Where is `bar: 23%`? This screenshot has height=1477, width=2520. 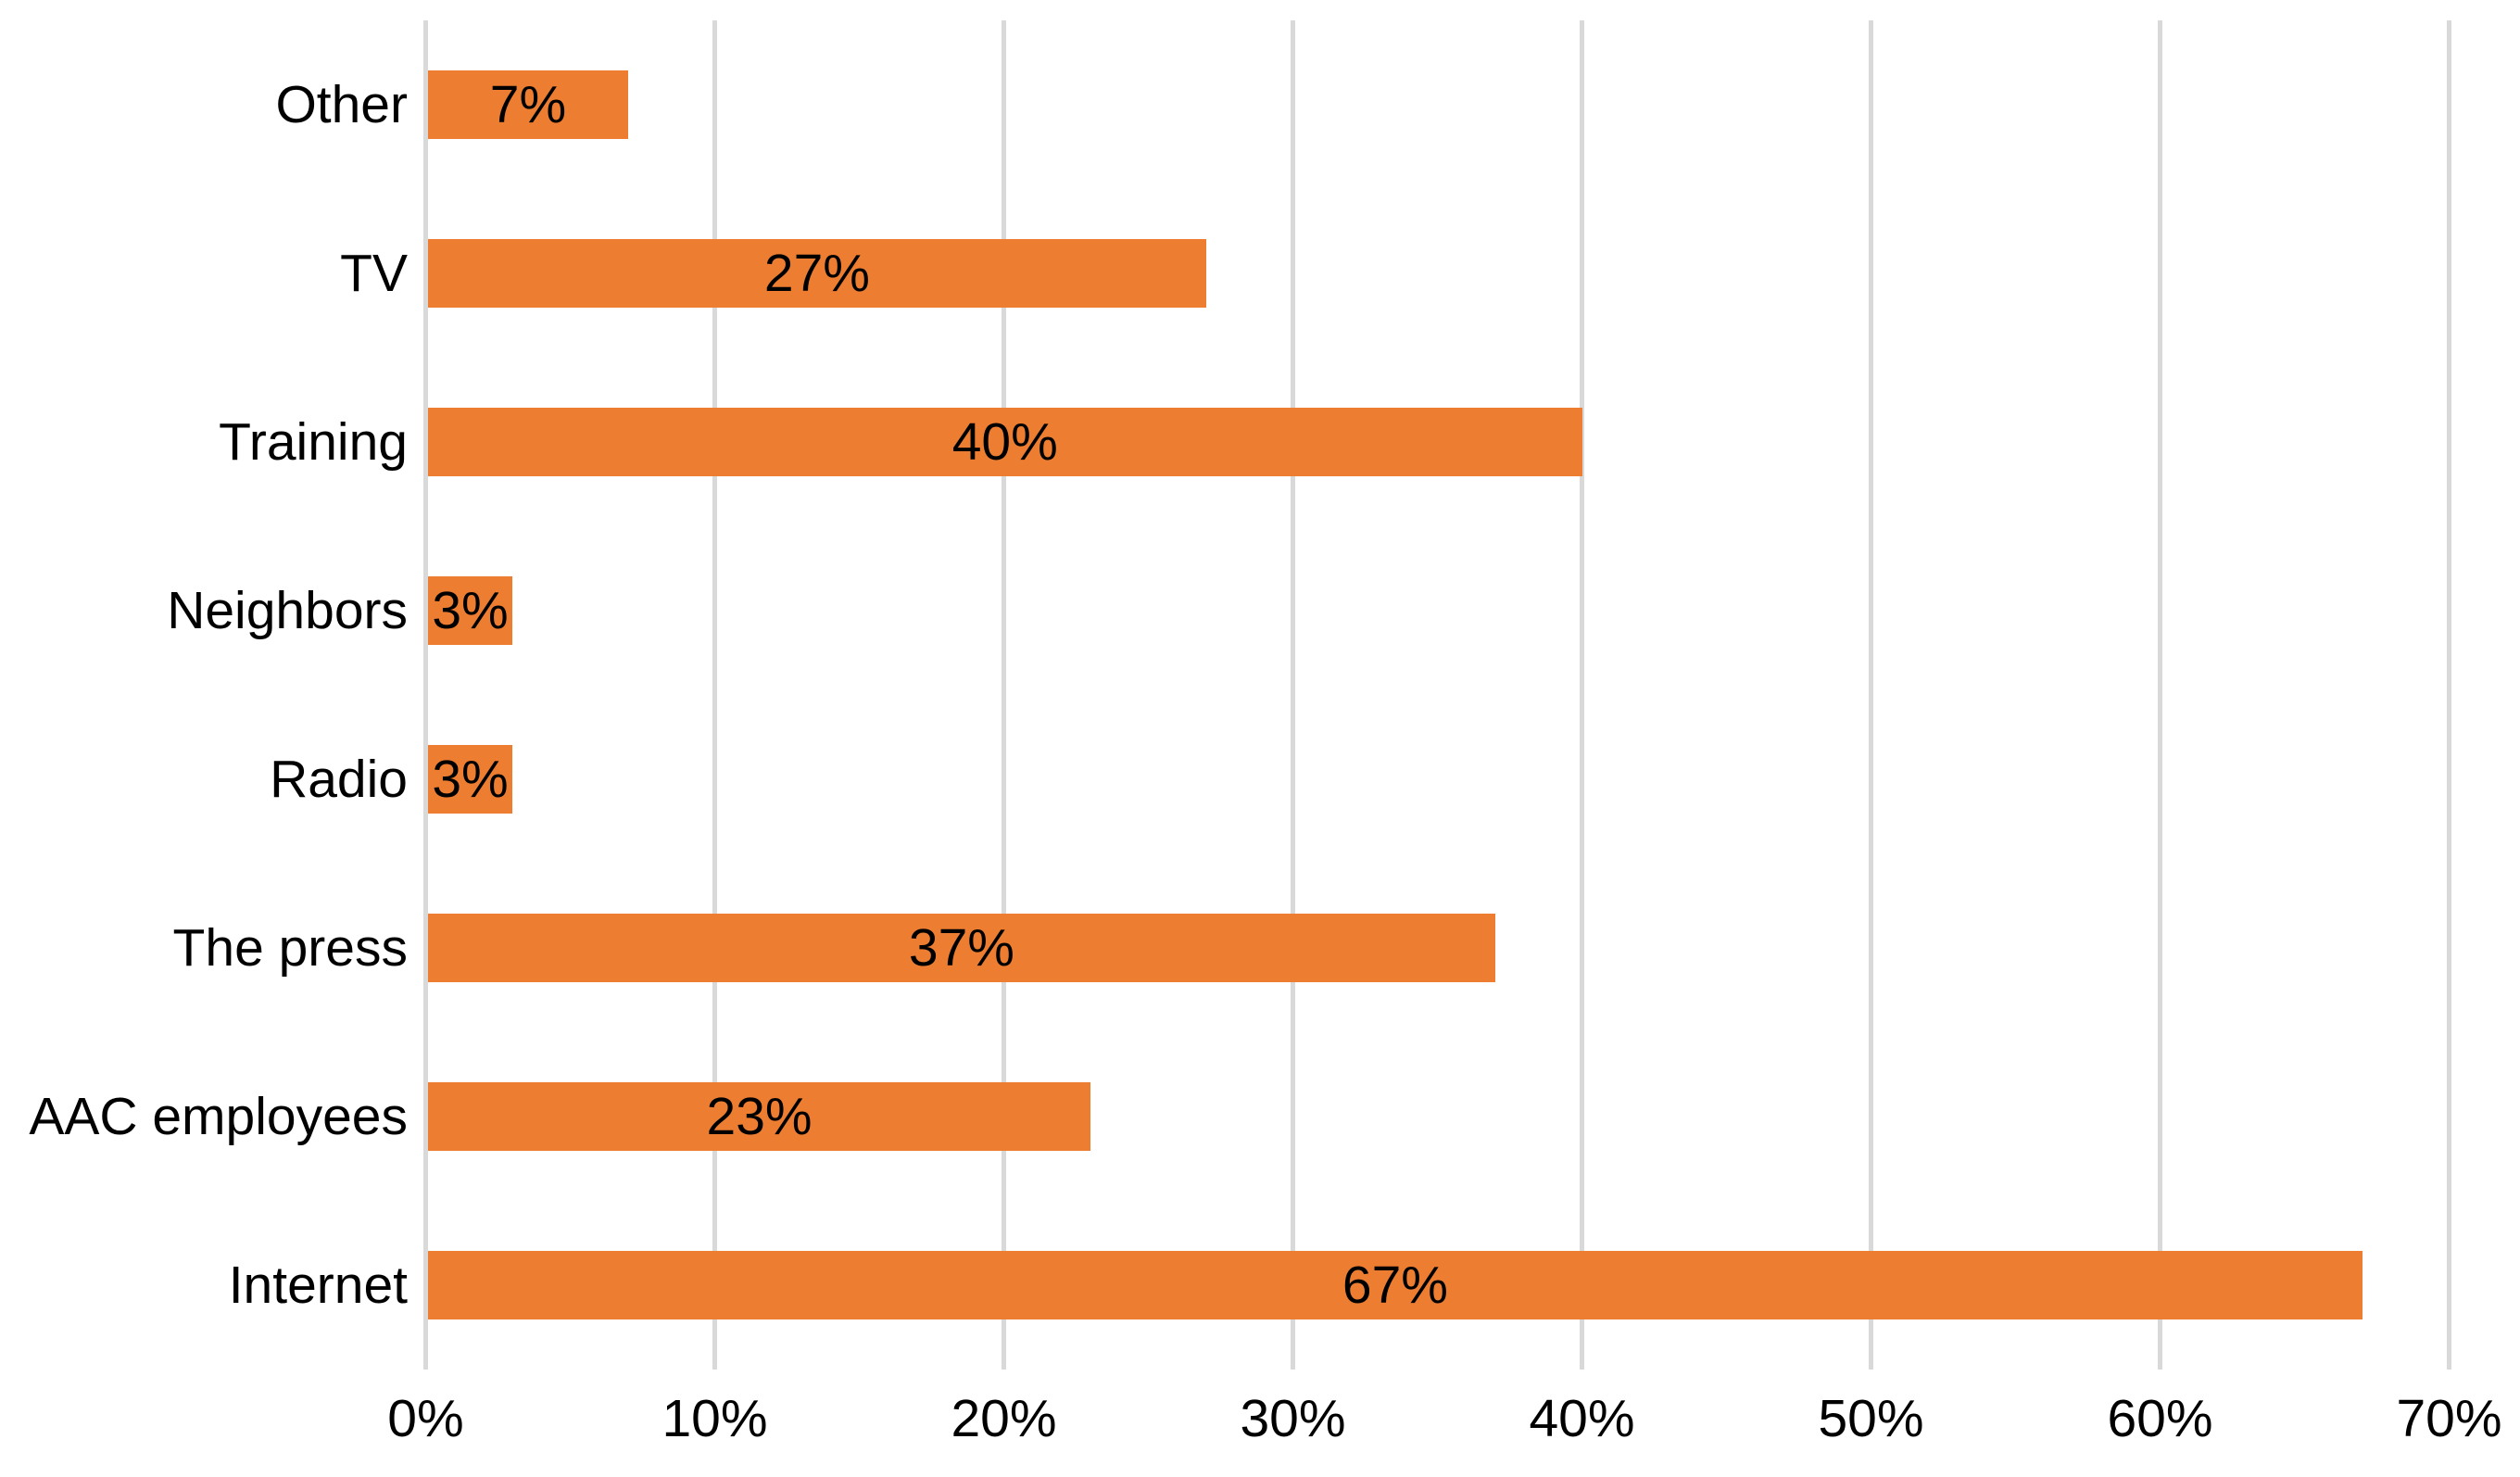
bar: 23% is located at coordinates (759, 1116).